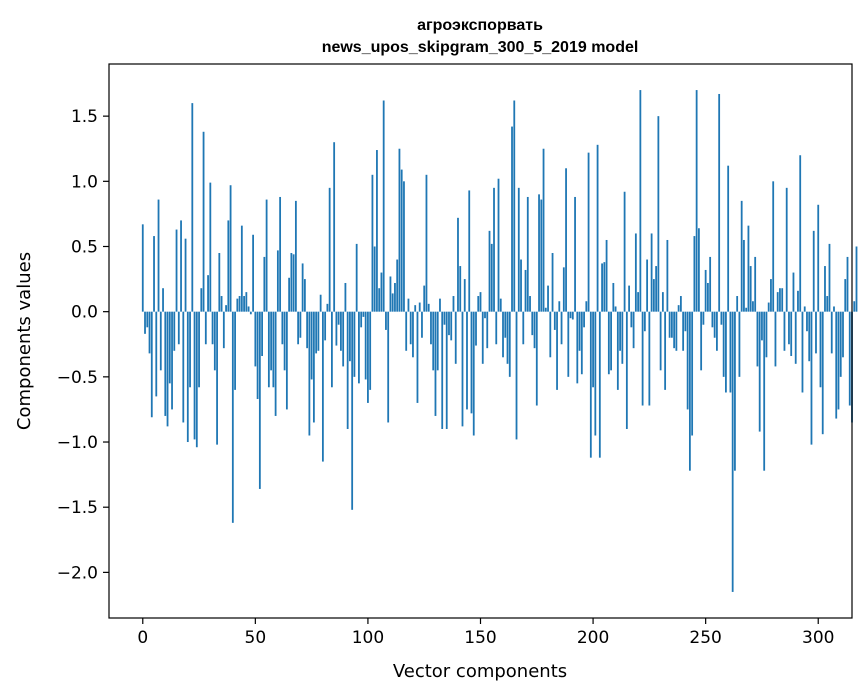  What do you see at coordinates (84, 247) in the screenshot?
I see `y-tick-label: 0.5` at bounding box center [84, 247].